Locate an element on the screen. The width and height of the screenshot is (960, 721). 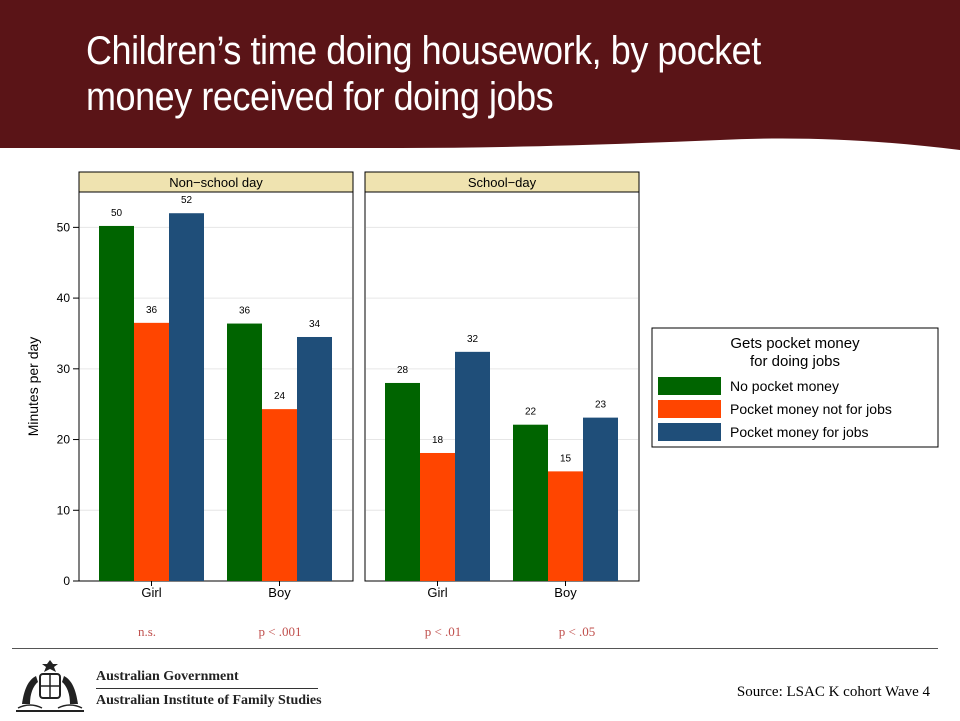
y-tick-label: 40 is located at coordinates (64, 298).